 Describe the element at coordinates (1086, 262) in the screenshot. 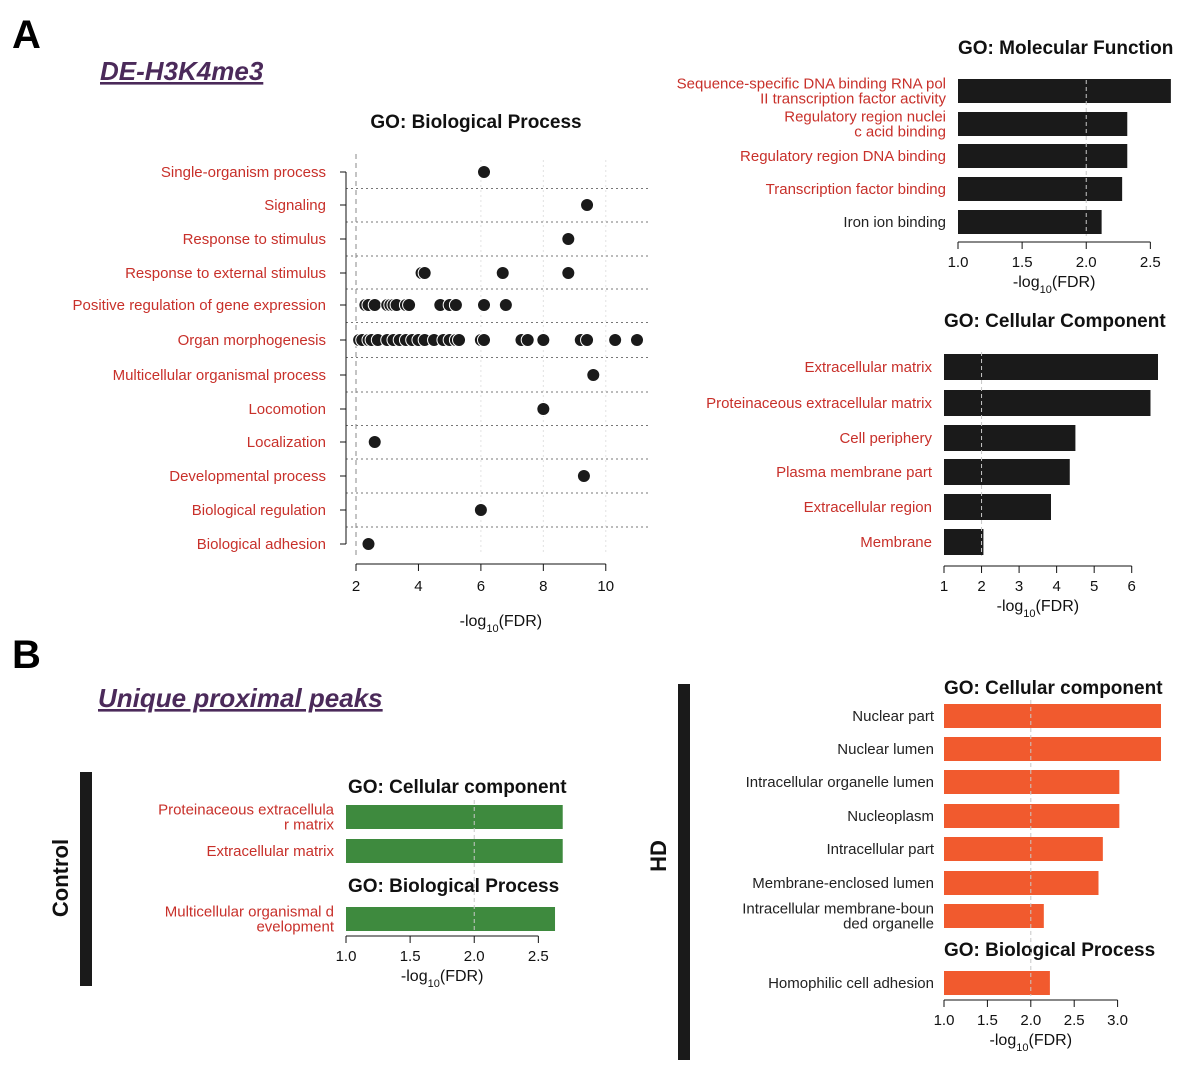

I see `mf-x-tick-label: 2.0` at that location.